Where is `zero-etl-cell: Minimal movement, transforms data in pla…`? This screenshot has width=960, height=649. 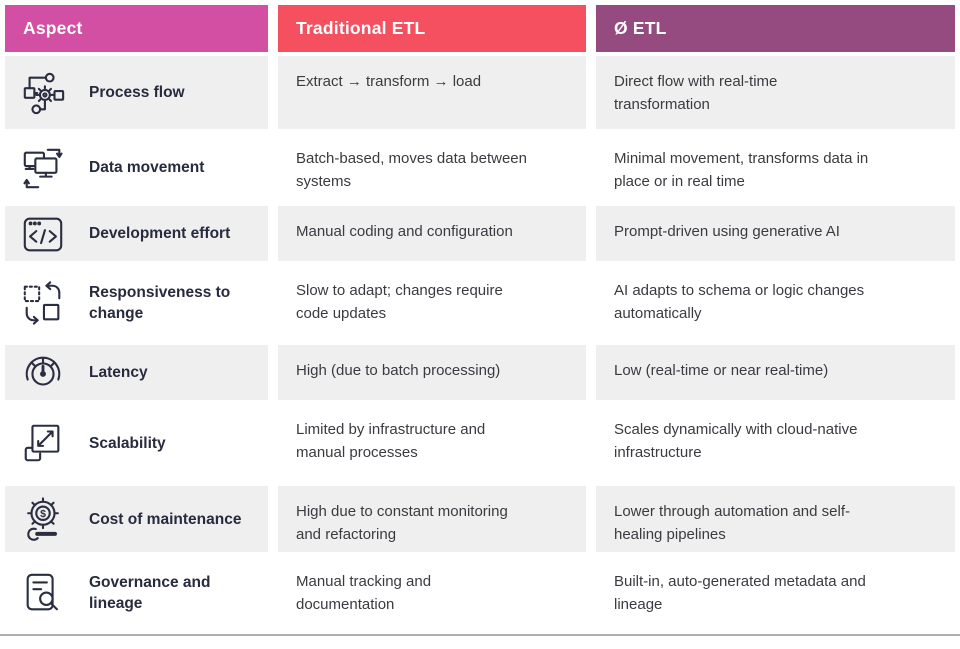 zero-etl-cell: Minimal movement, transforms data in pla… is located at coordinates (741, 170).